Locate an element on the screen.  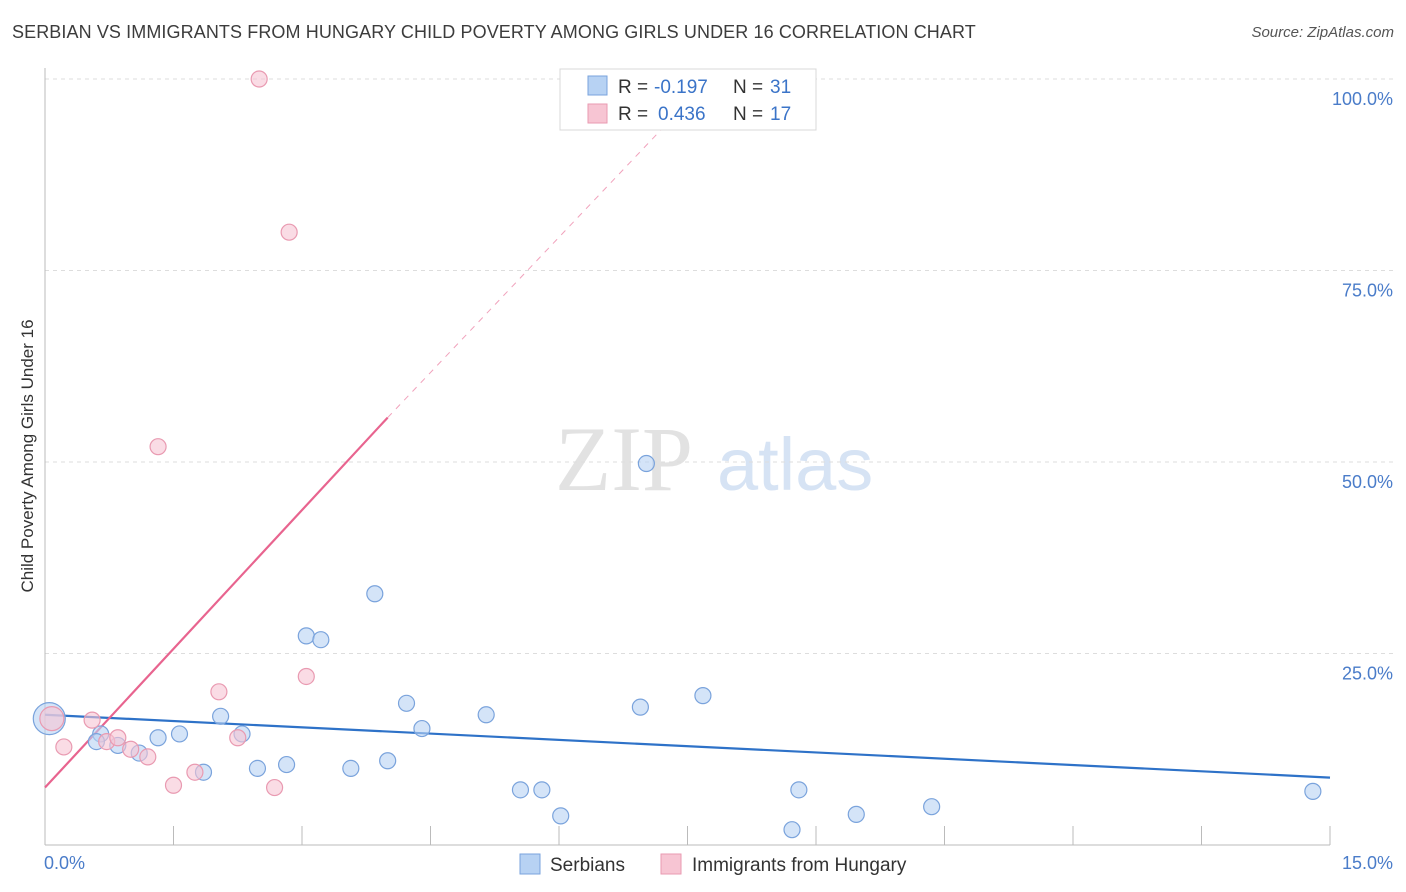
watermark-zip: ZIP is located at coordinates (624, 459).